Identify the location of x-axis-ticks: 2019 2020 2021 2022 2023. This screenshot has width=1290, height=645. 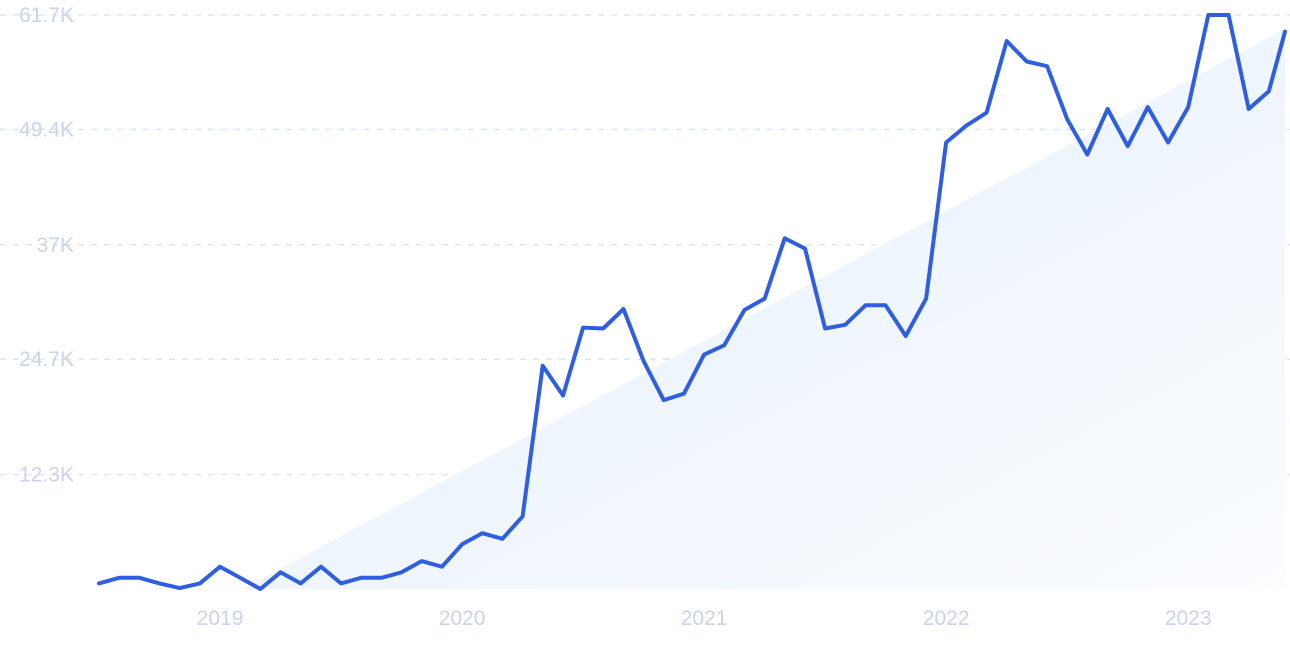
(704, 618).